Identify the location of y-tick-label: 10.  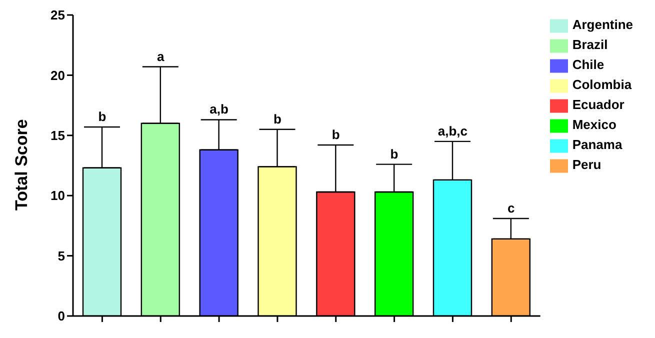
(57, 196).